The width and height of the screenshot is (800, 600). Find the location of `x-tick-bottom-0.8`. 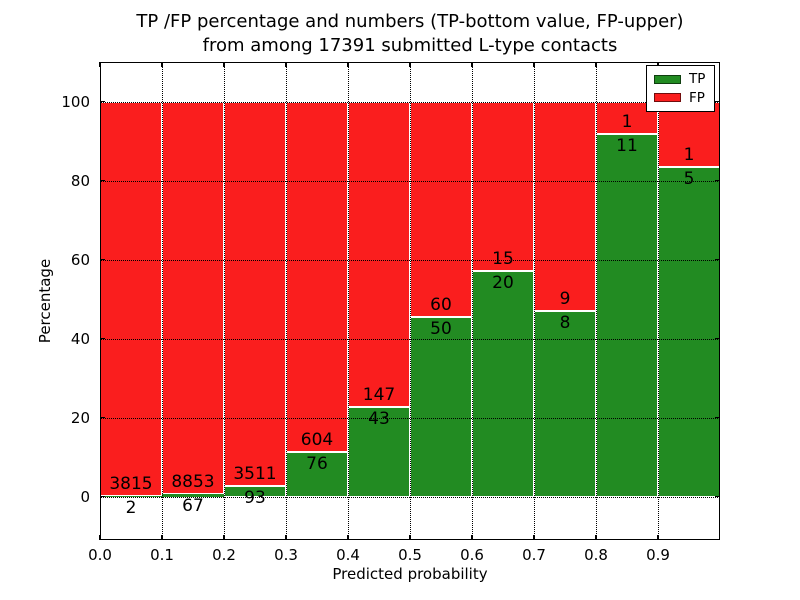

x-tick-bottom-0.8 is located at coordinates (596, 537).